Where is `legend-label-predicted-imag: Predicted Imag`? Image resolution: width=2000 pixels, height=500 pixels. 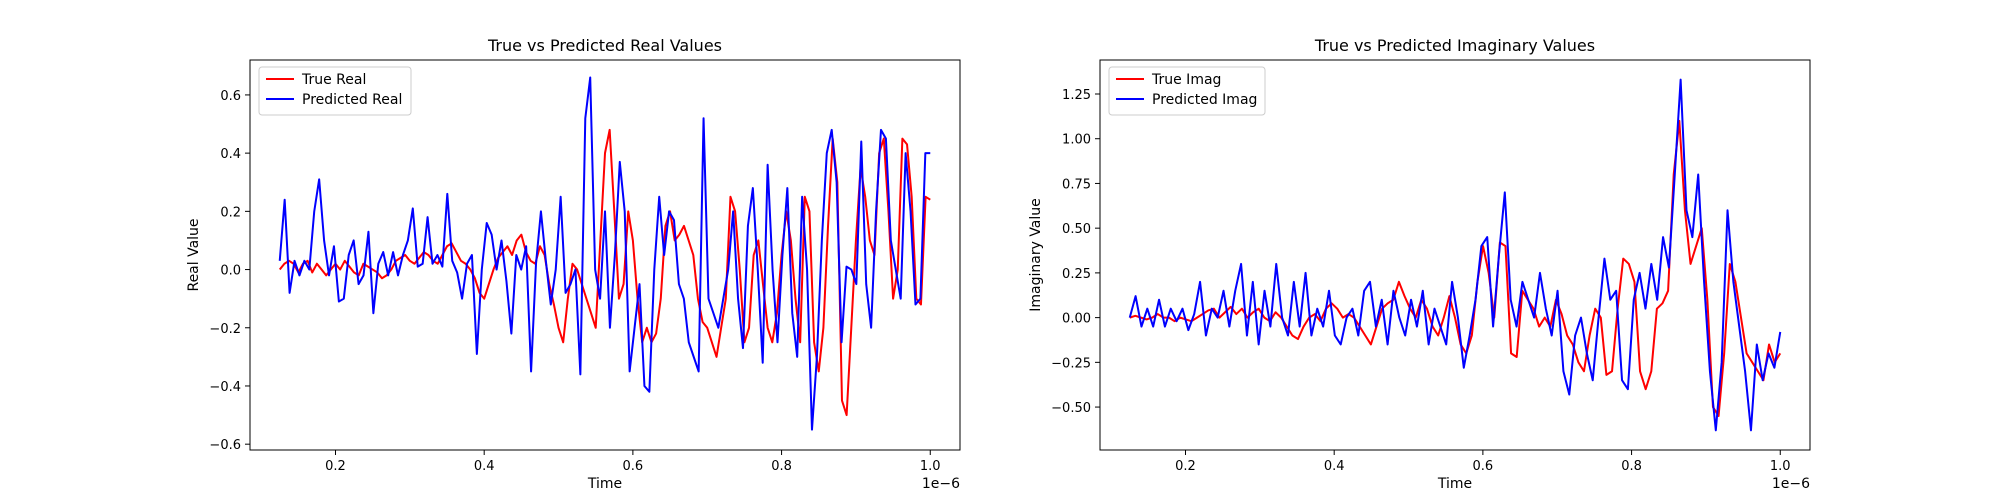 legend-label-predicted-imag: Predicted Imag is located at coordinates (1204, 100).